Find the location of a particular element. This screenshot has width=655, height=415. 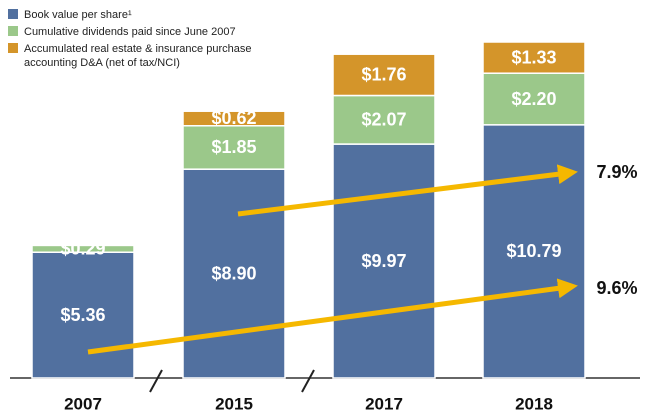

data-label: $5.36 is located at coordinates (82, 315).